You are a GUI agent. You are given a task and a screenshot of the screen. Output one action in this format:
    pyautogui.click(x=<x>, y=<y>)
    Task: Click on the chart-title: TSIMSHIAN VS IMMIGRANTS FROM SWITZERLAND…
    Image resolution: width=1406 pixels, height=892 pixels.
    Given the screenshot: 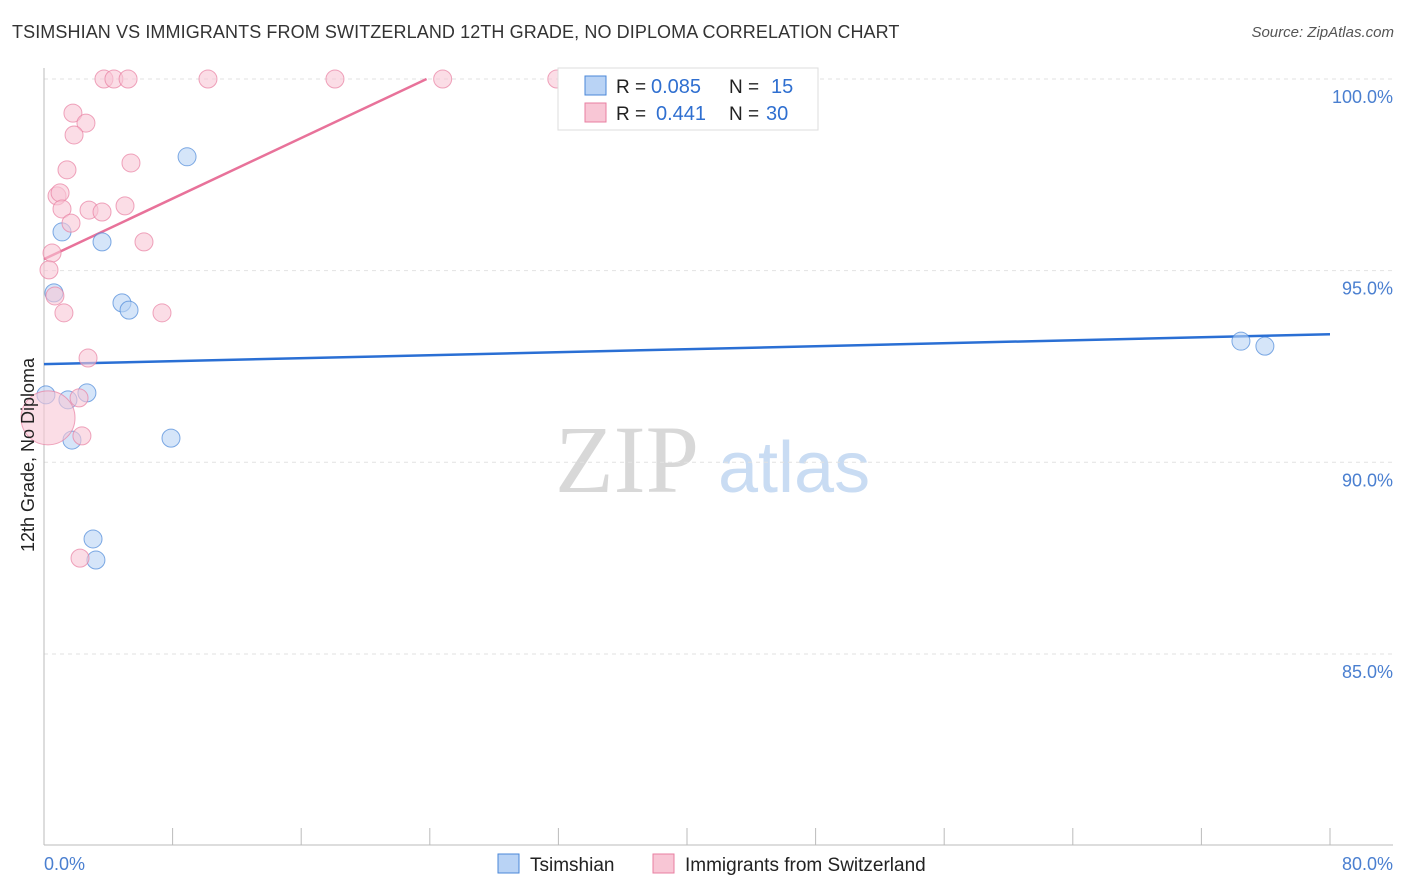 What is the action you would take?
    pyautogui.click(x=456, y=32)
    